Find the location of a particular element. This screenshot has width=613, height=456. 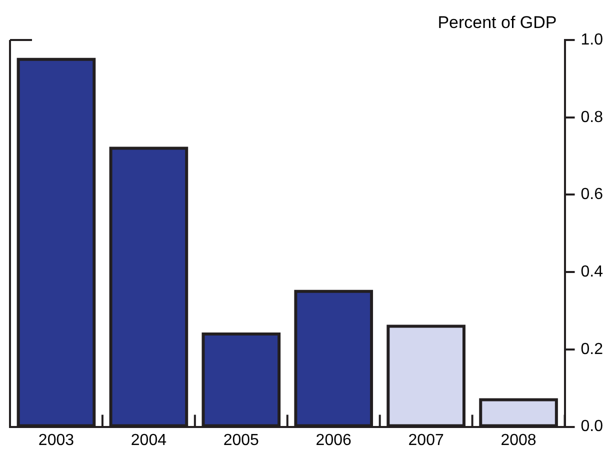

x-tick-label: 2003 is located at coordinates (56, 440).